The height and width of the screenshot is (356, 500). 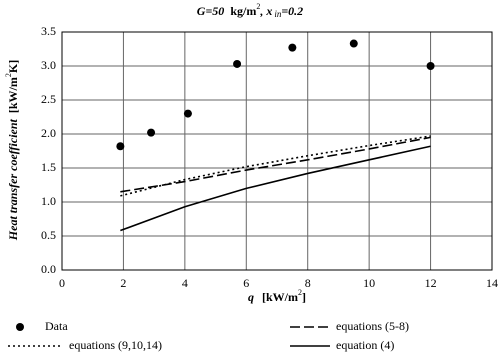 I want to click on y-tick-label: 3.5, so click(x=48, y=31).